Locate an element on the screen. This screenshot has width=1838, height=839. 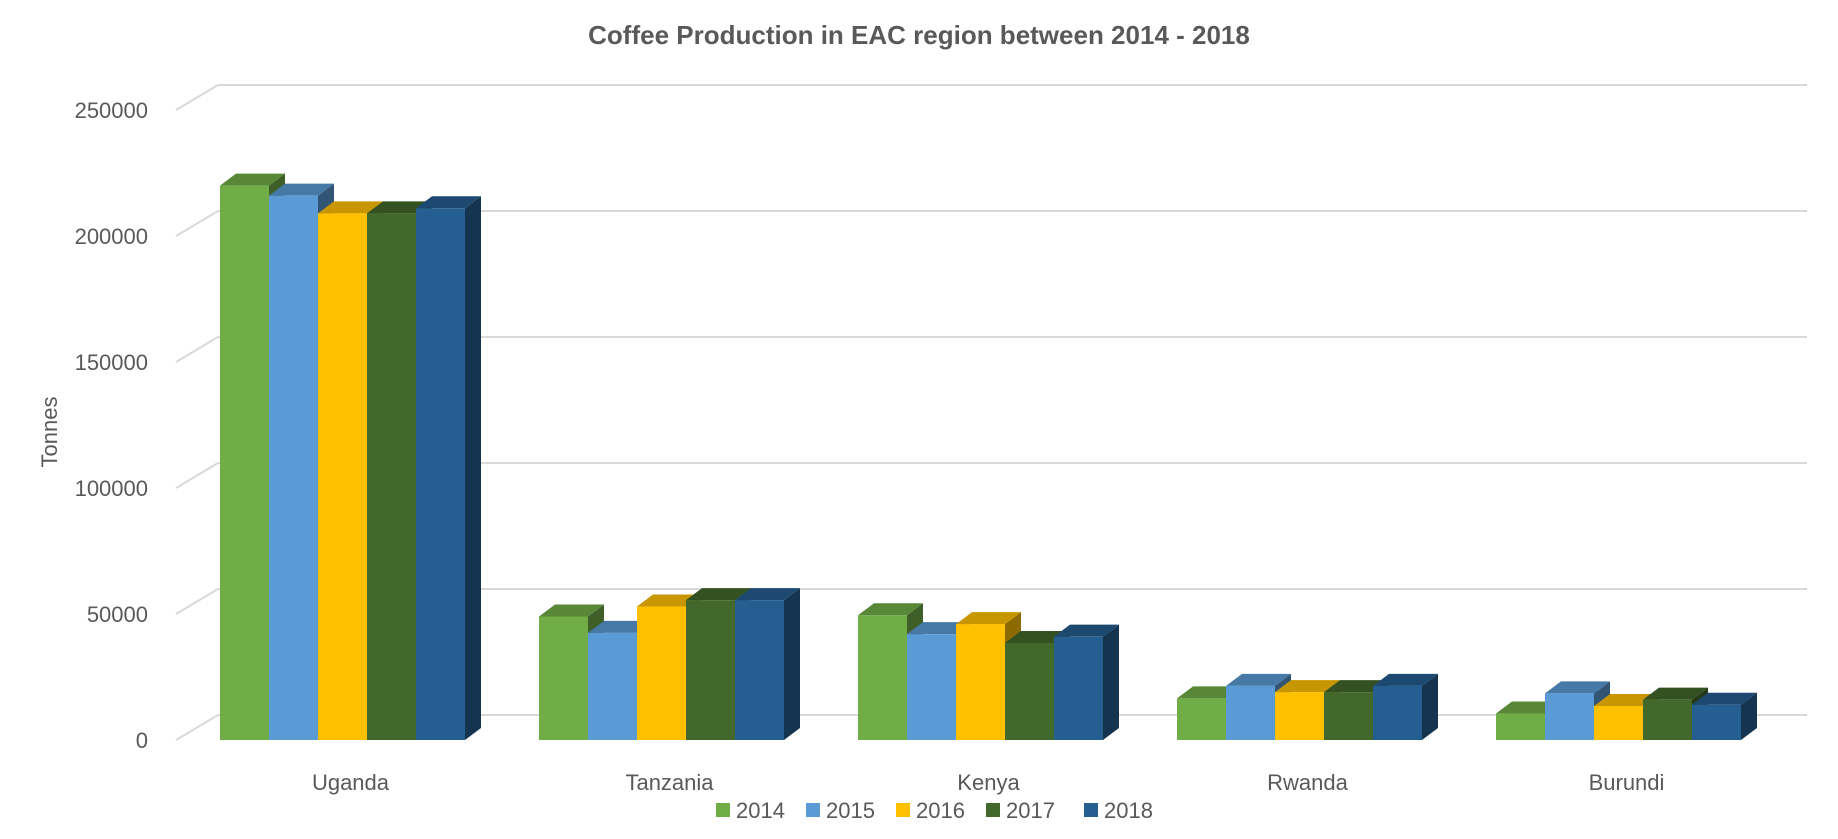
y-tick-label: 50000 is located at coordinates (117, 614).